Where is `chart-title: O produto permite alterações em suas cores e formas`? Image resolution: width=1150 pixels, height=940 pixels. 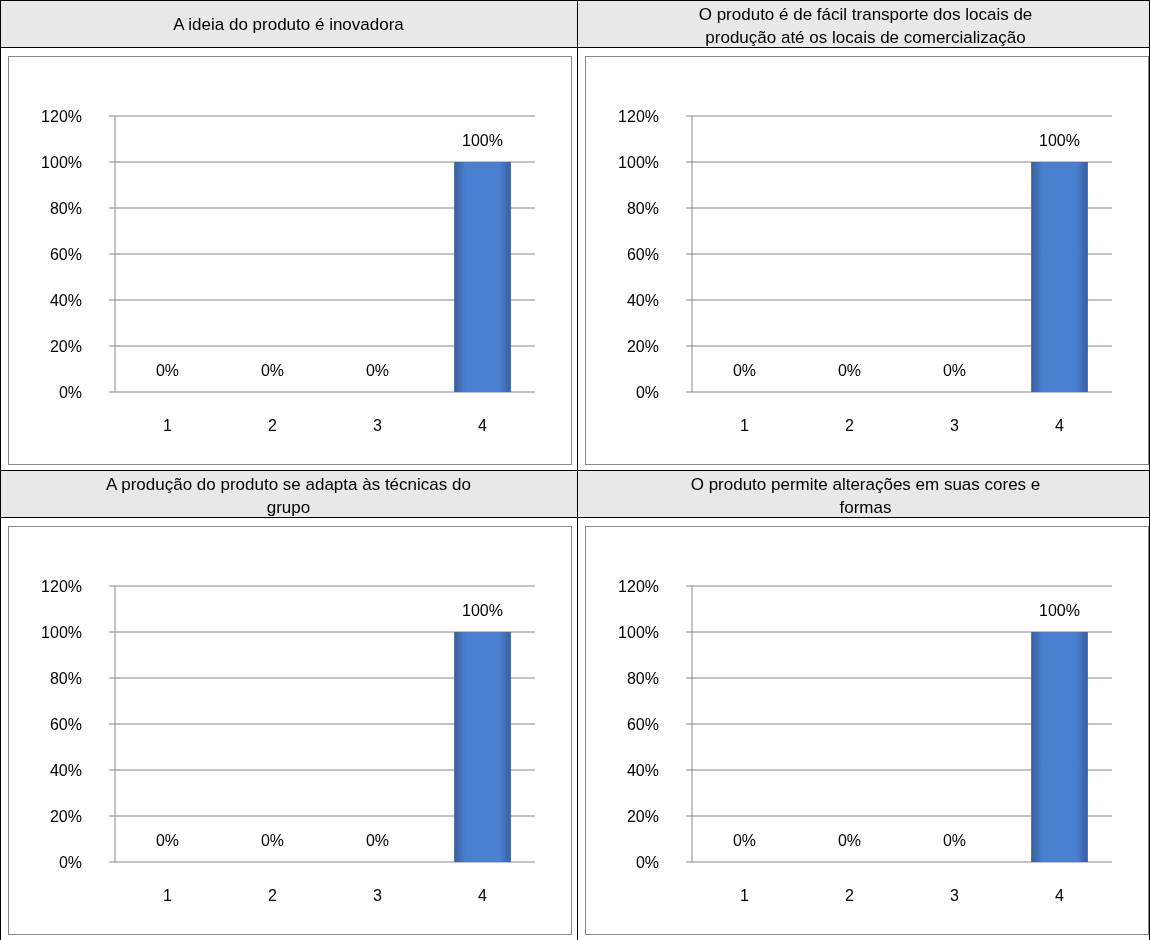
chart-title: O produto permite alterações em suas cores e formas is located at coordinates (865, 496).